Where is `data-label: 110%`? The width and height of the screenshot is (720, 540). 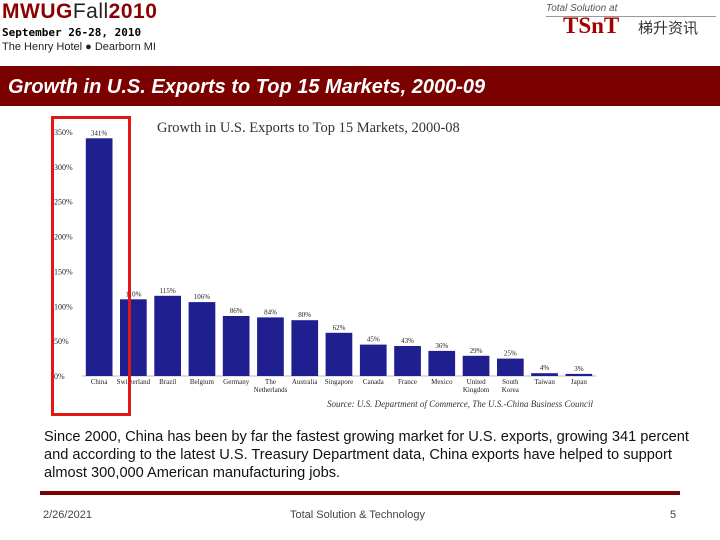
data-label: 110% is located at coordinates (133, 294).